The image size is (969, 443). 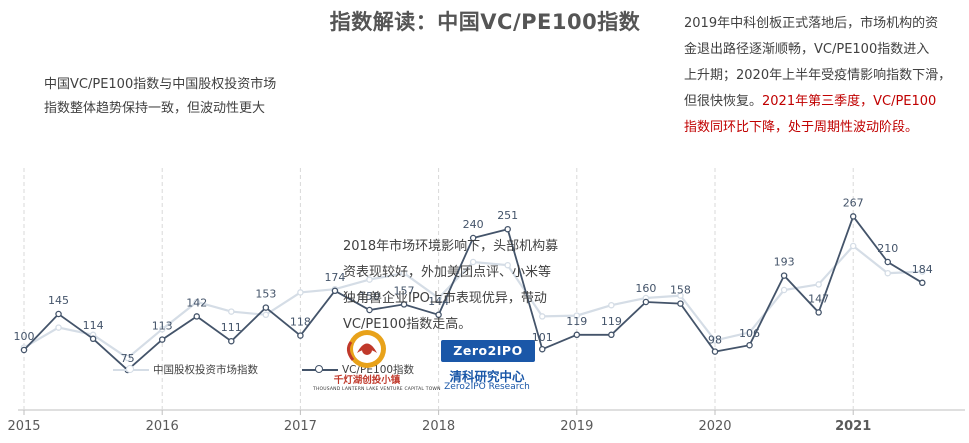 I want to click on annotation-top-right-line-1: 2019年中科创板正式落地后，市场机构的资, so click(x=811, y=23).